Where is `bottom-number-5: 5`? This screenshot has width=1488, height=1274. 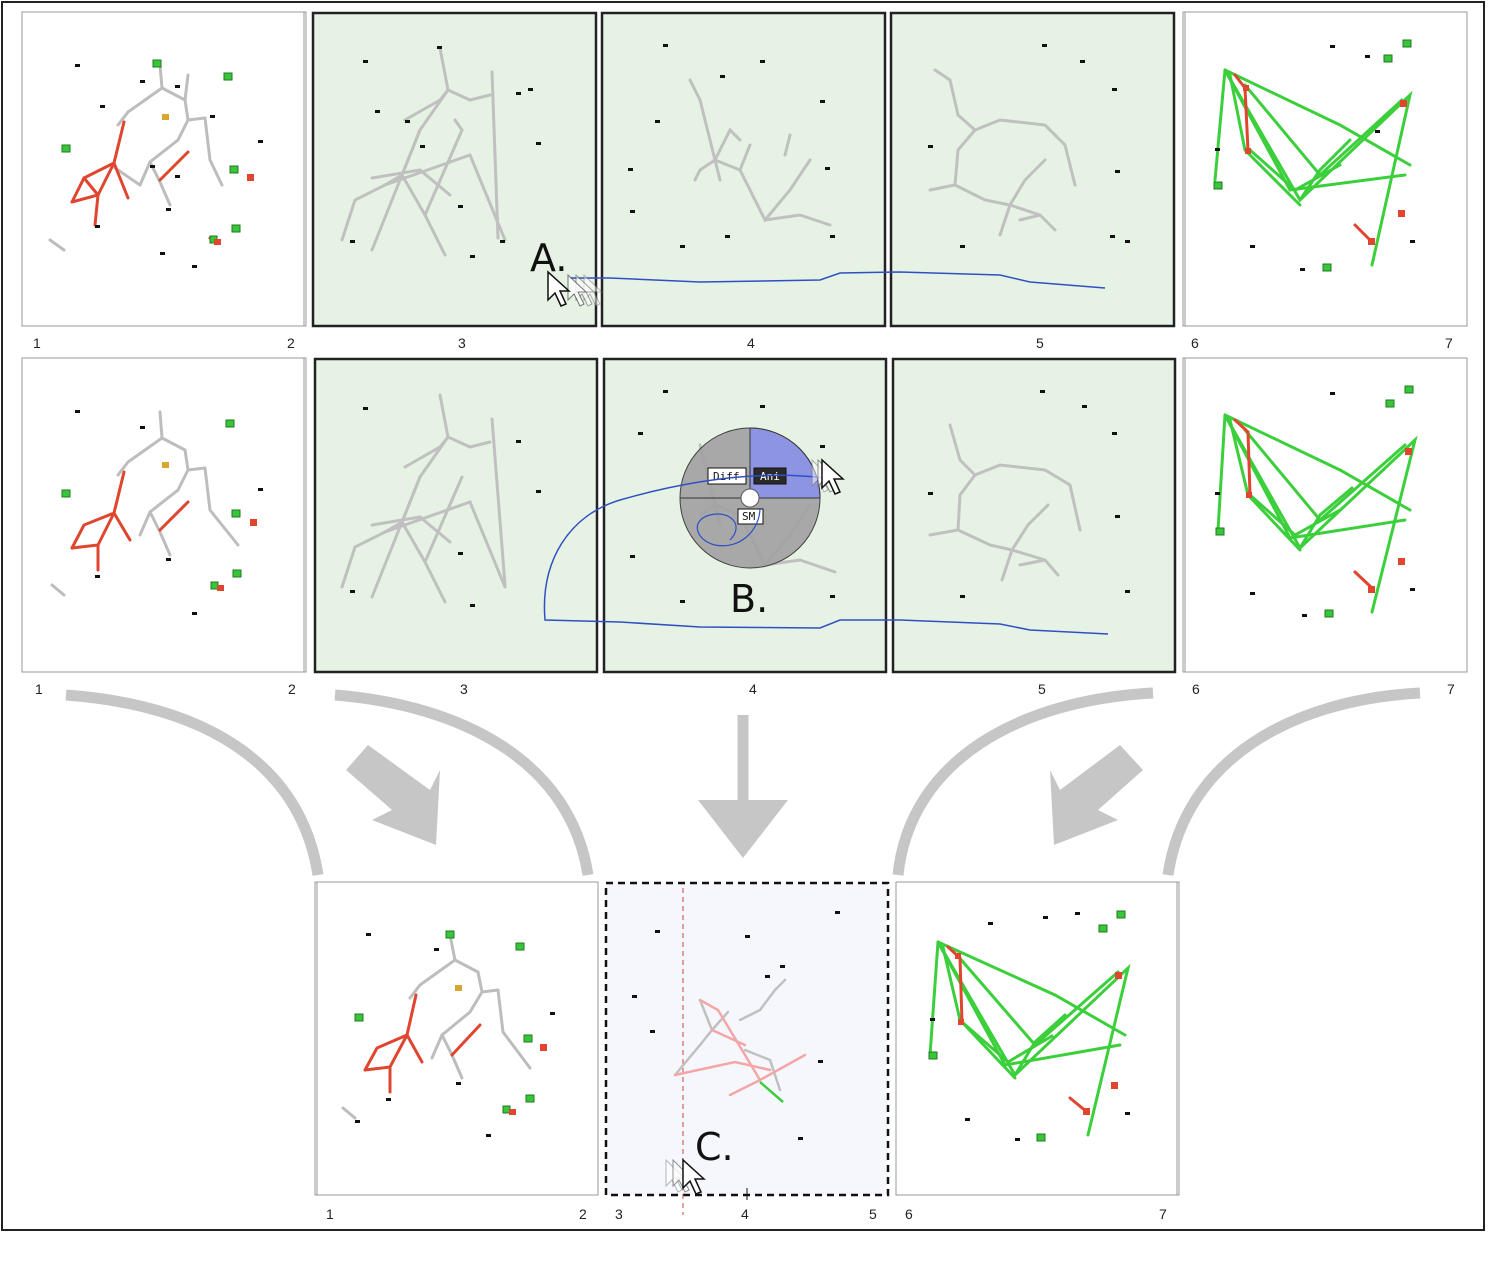 bottom-number-5: 5 is located at coordinates (873, 1214).